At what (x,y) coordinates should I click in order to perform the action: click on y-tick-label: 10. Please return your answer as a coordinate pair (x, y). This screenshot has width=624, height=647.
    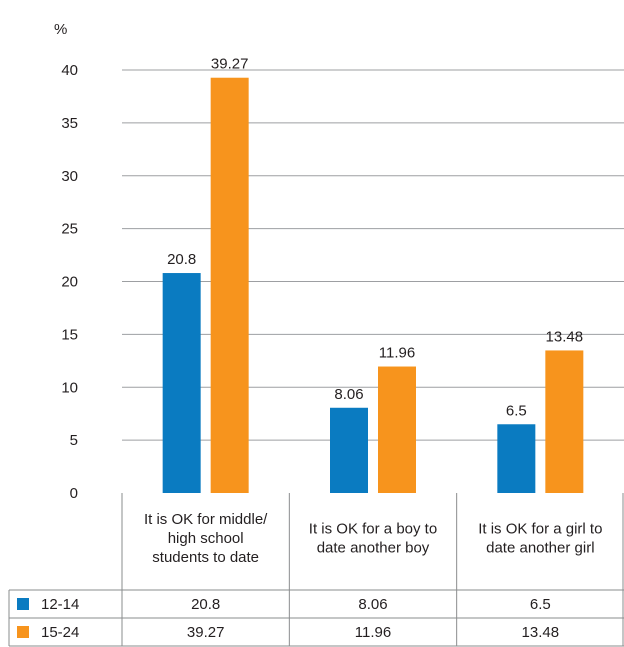
    Looking at the image, I should click on (69, 387).